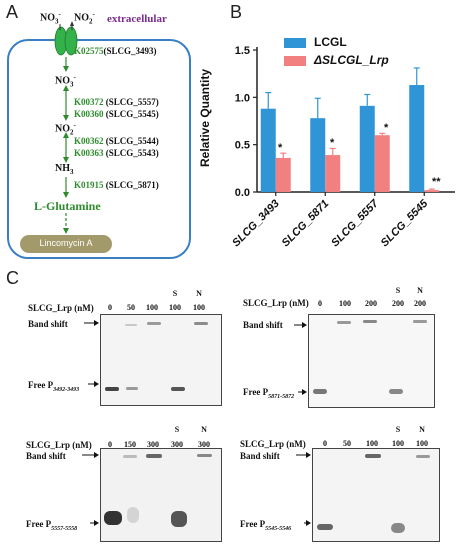  What do you see at coordinates (199, 293) in the screenshot?
I see `gel-1-top-n: N` at bounding box center [199, 293].